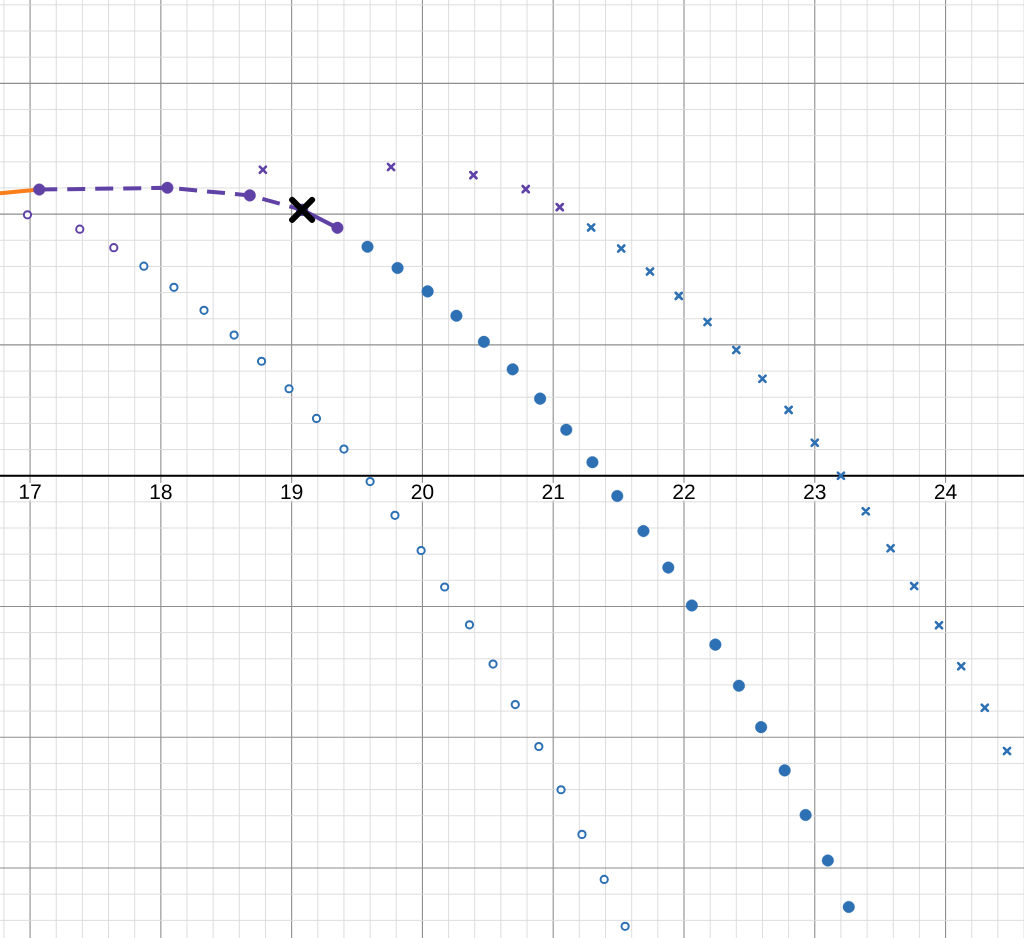  Describe the element at coordinates (161, 492) in the screenshot. I see `x-tick-label: 18` at that location.